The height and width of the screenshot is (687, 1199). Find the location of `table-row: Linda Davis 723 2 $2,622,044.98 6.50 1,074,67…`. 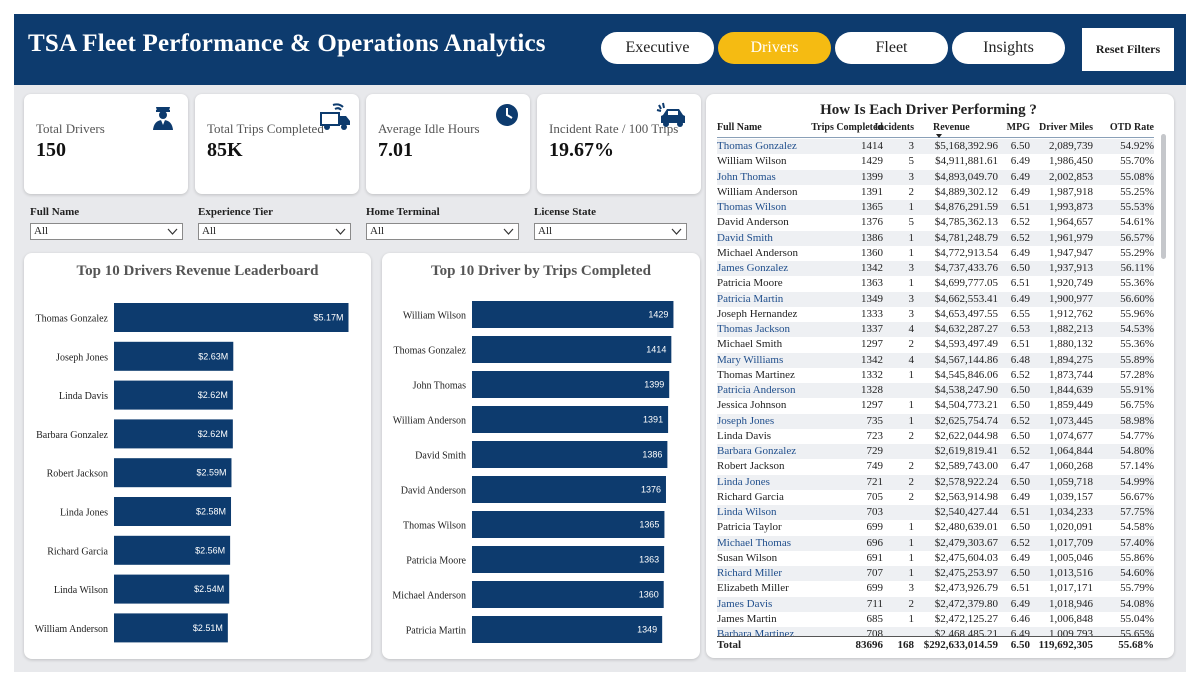

table-row: Linda Davis 723 2 $2,622,044.98 6.50 1,074,67… is located at coordinates (935, 436).